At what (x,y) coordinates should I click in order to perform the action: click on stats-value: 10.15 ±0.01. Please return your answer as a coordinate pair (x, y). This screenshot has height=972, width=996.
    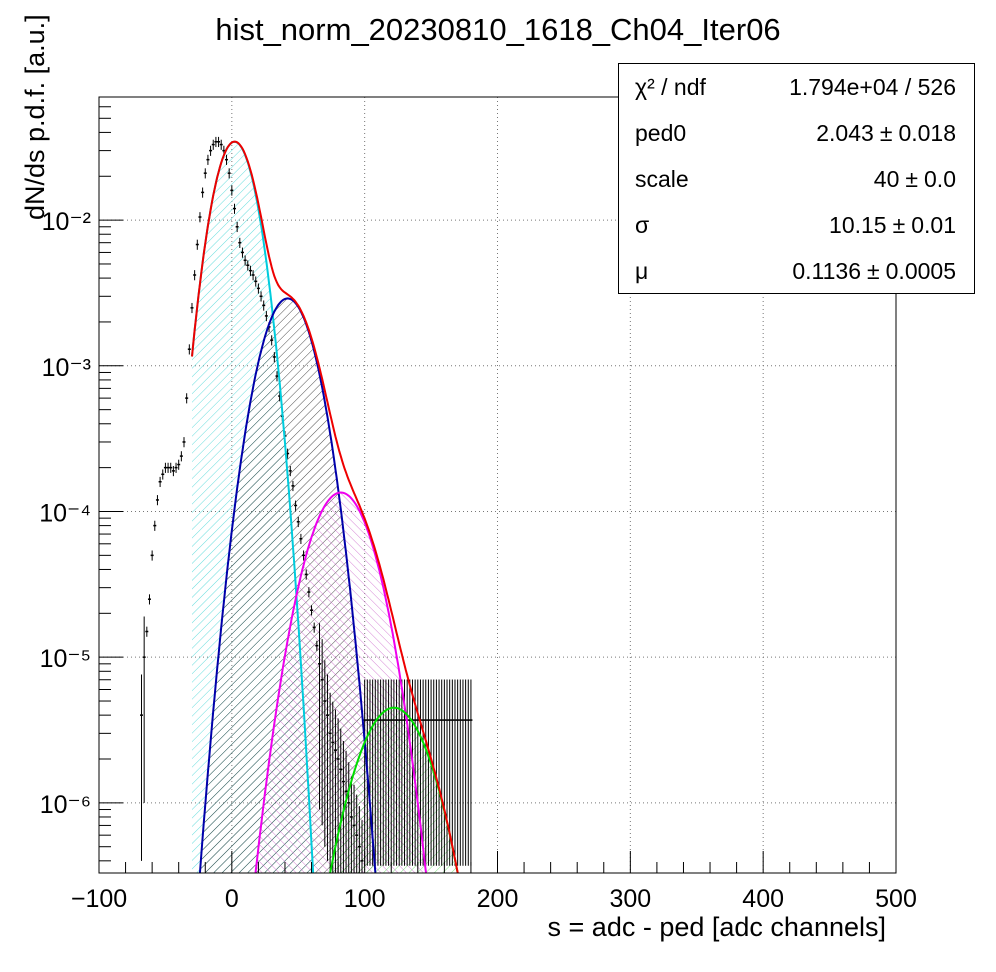
    Looking at the image, I should click on (892, 225).